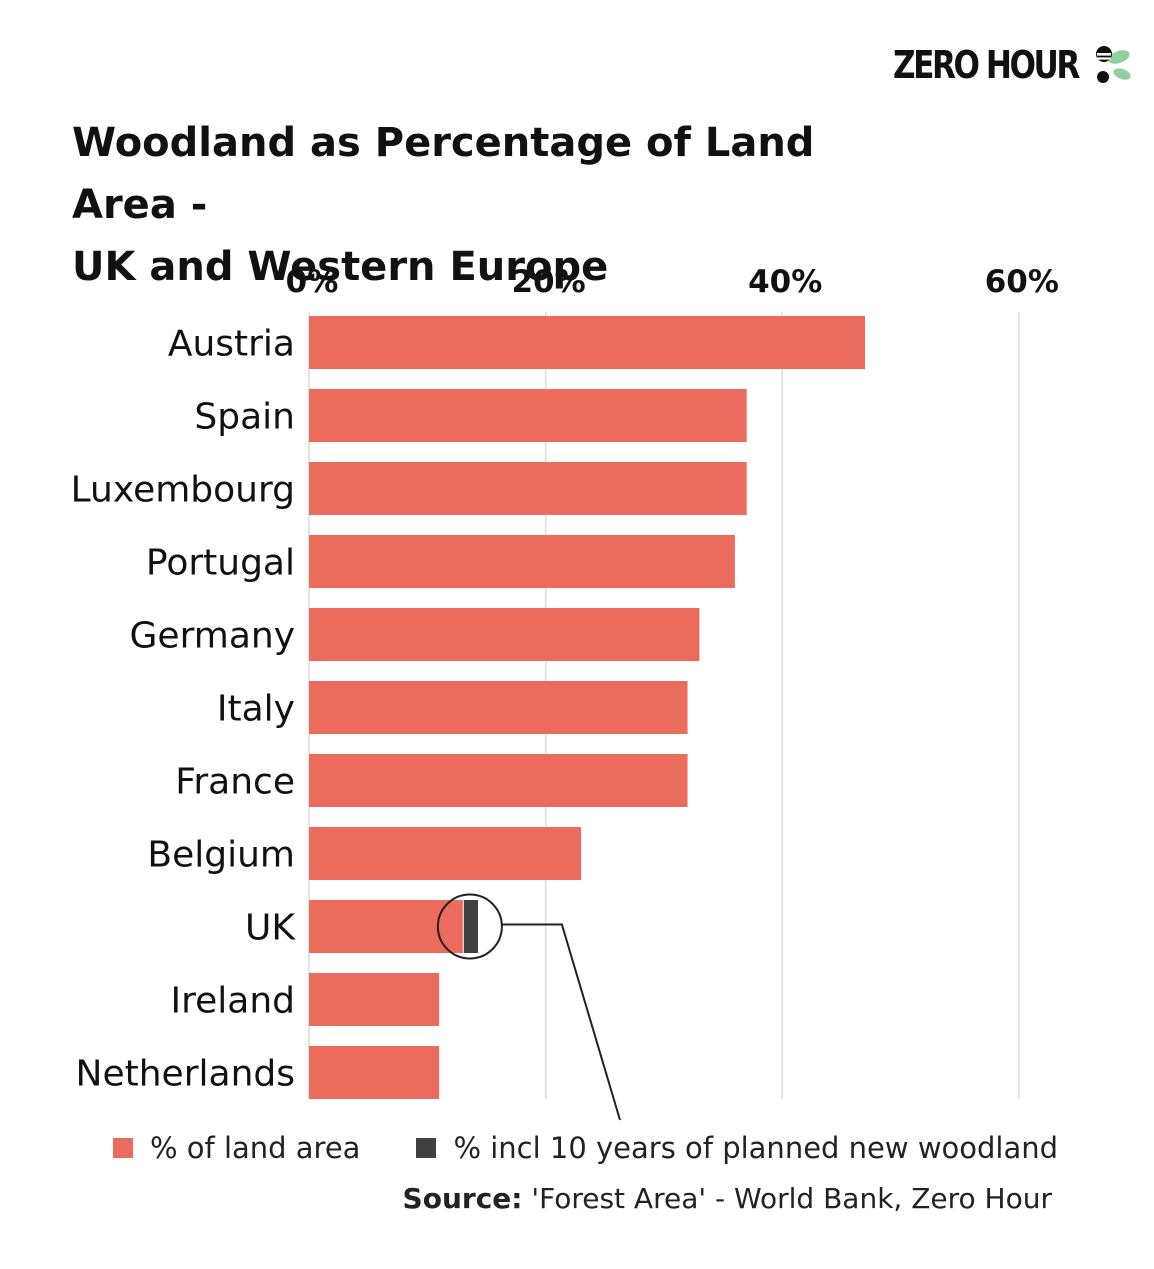  What do you see at coordinates (312, 282) in the screenshot?
I see `x-tick-label: 0%` at bounding box center [312, 282].